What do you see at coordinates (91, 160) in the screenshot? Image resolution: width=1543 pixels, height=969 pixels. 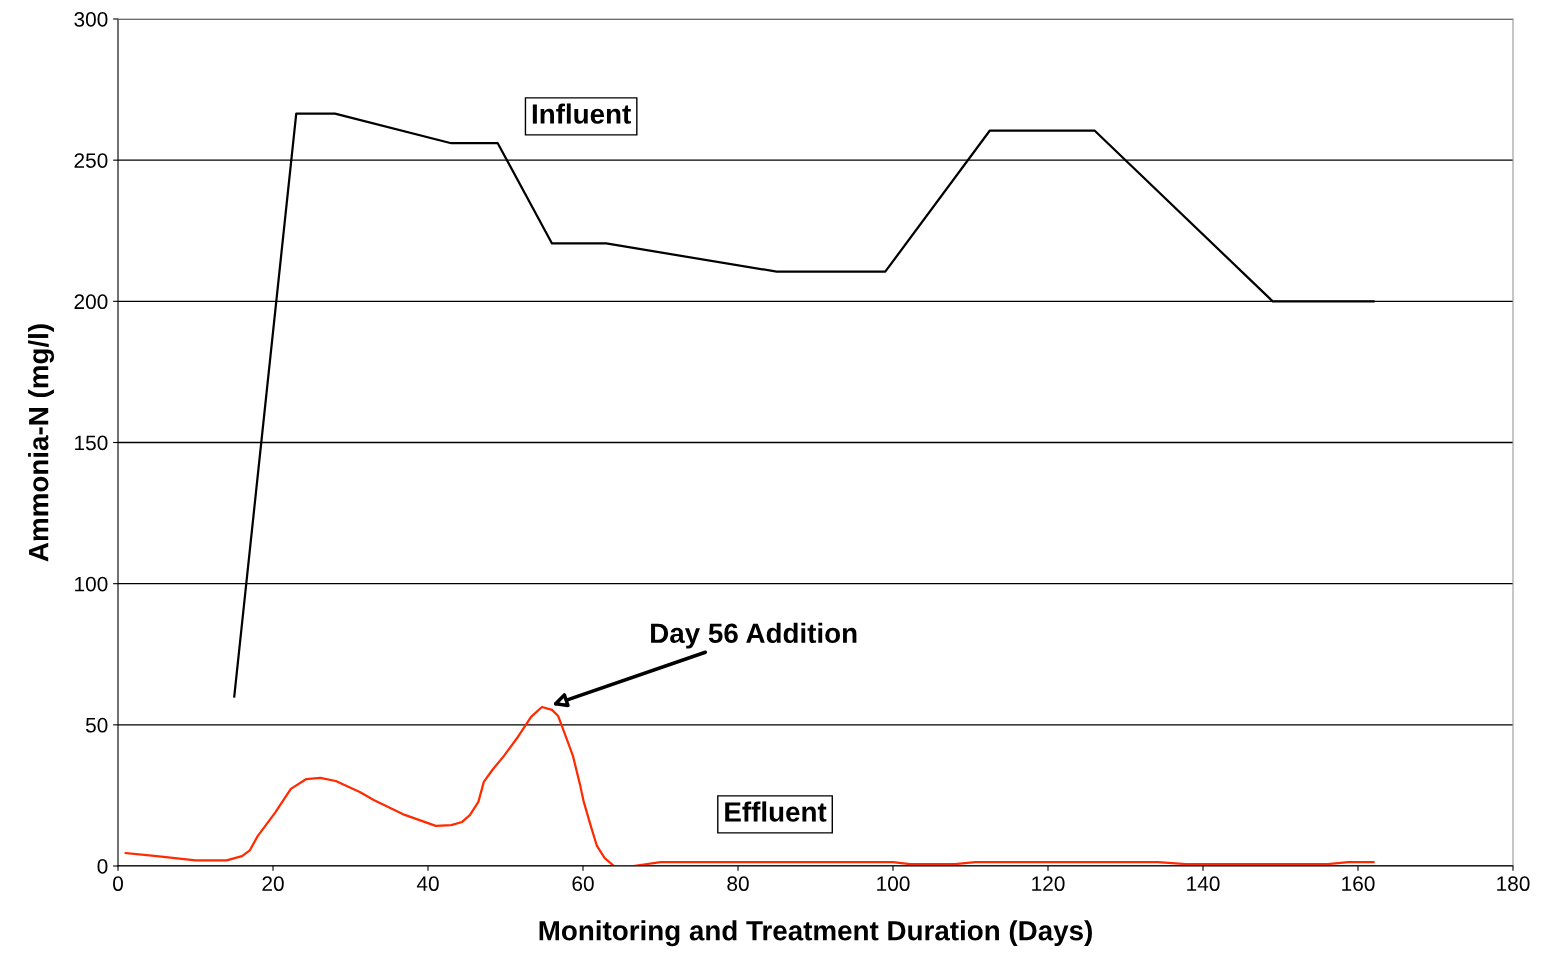 I see `y-tick-label: 250` at bounding box center [91, 160].